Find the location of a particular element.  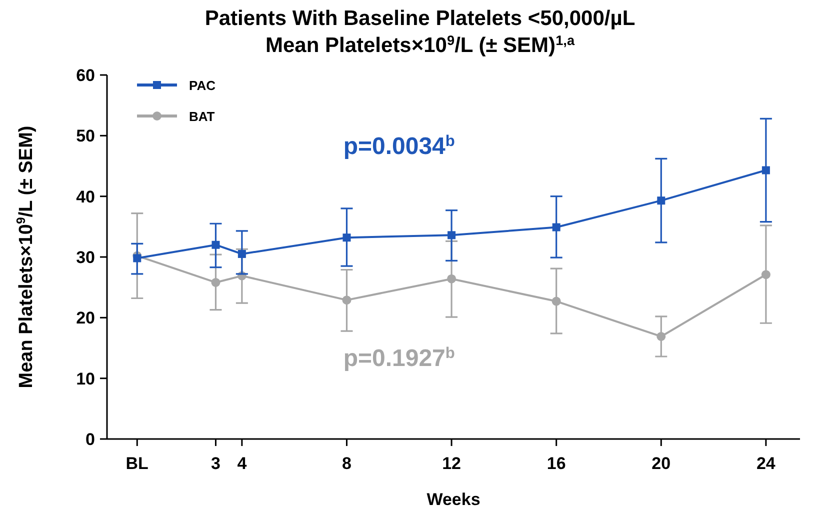

y-tick-label: 60 is located at coordinates (85, 75).